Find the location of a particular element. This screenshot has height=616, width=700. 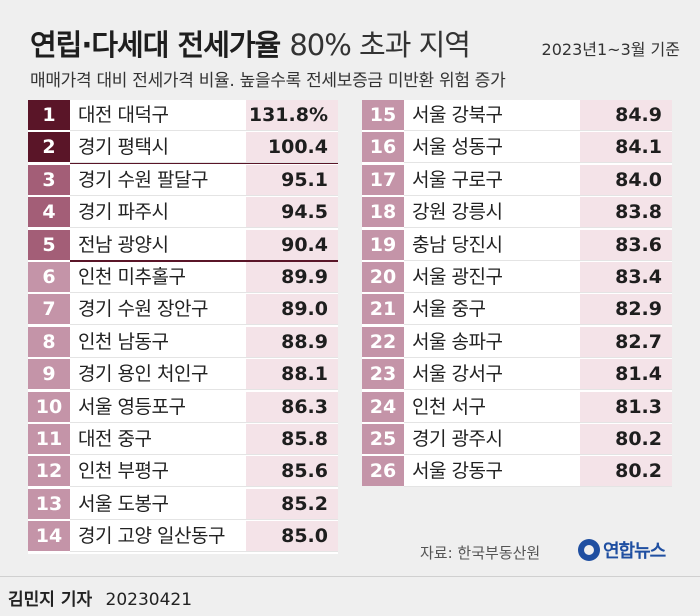

region-name: 서울 중구 is located at coordinates (449, 309).